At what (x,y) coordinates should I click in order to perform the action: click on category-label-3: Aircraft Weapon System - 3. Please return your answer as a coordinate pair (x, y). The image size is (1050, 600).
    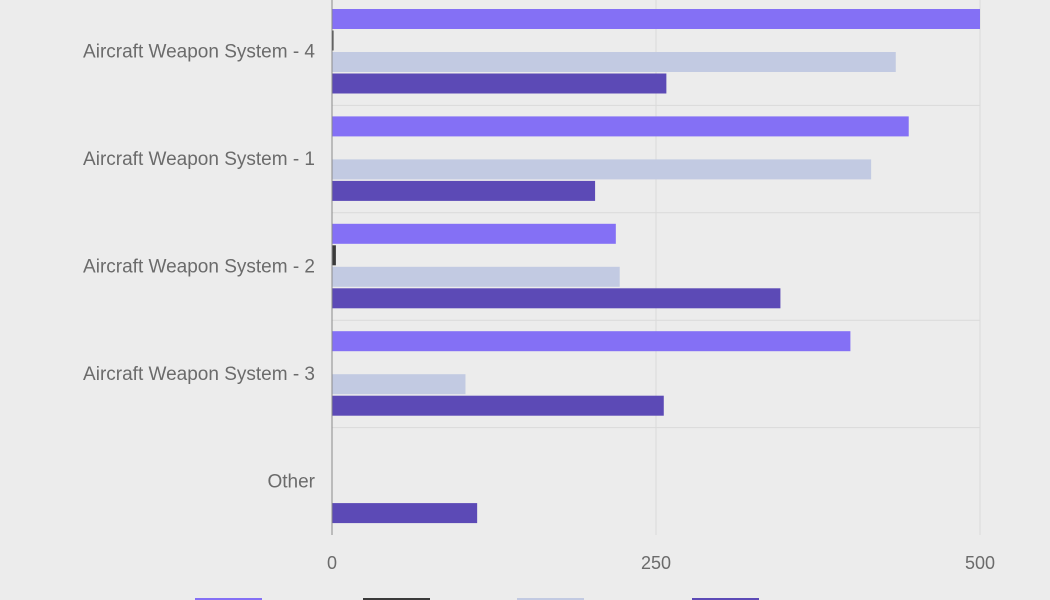
    Looking at the image, I should click on (199, 374).